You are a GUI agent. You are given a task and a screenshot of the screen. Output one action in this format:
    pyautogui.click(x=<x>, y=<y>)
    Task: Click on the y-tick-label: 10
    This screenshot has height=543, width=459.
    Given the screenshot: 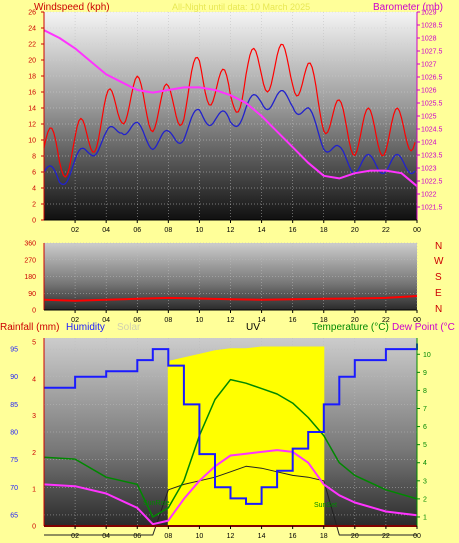 What is the action you would take?
    pyautogui.click(x=32, y=141)
    